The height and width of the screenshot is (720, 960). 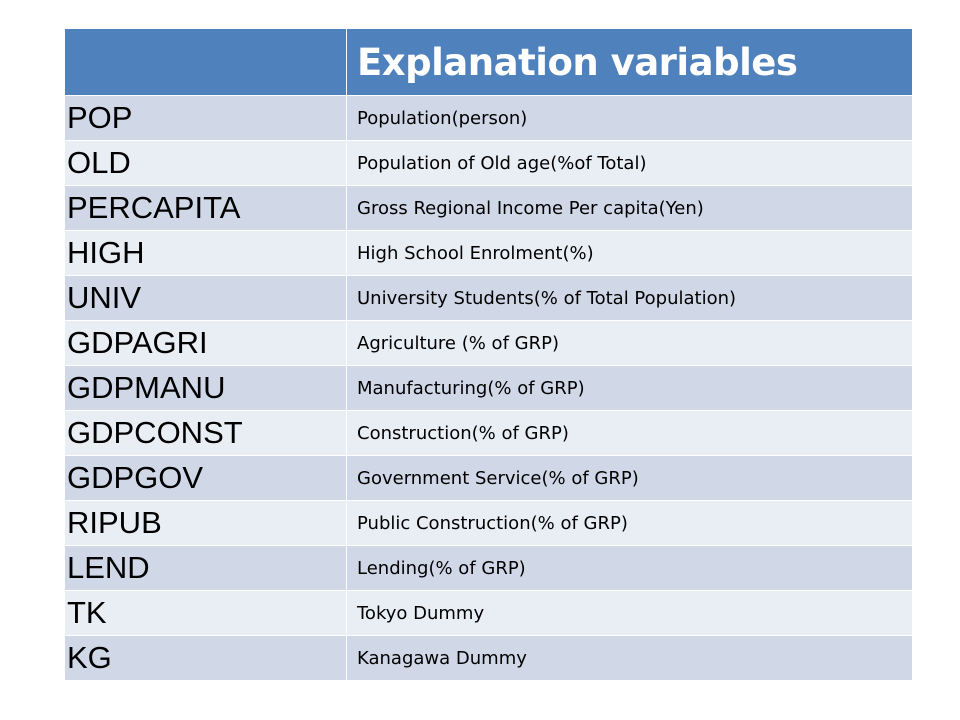 What do you see at coordinates (629, 118) in the screenshot?
I see `variable-description: Population(person)` at bounding box center [629, 118].